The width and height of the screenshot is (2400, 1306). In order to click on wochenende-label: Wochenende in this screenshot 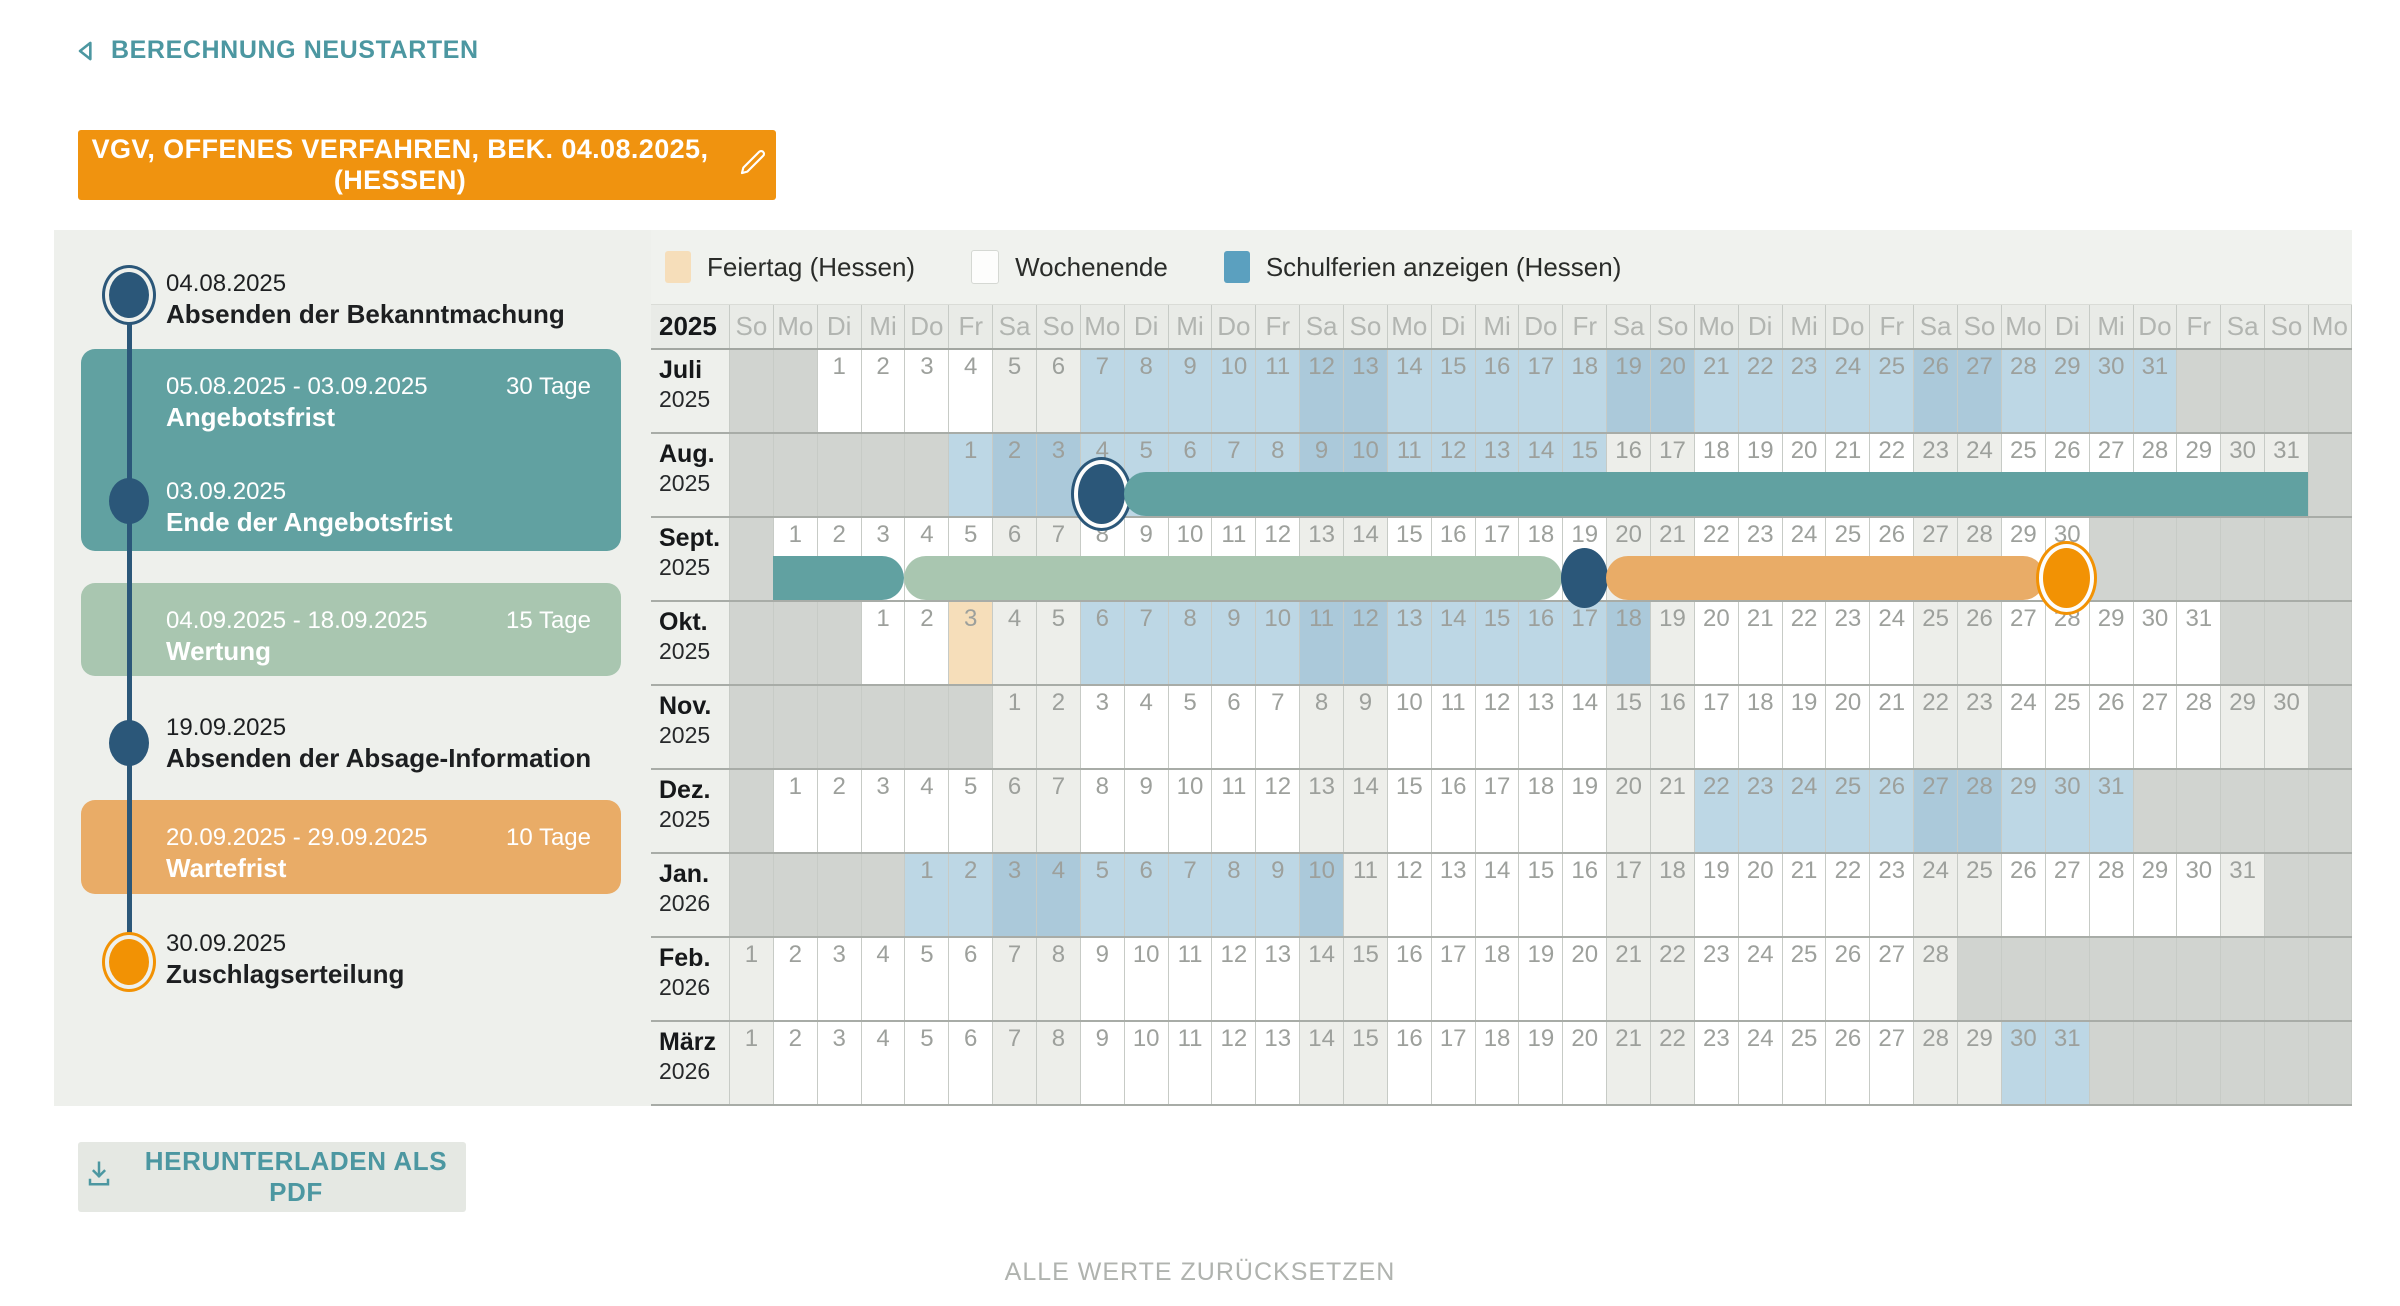, I will do `click(1091, 266)`.